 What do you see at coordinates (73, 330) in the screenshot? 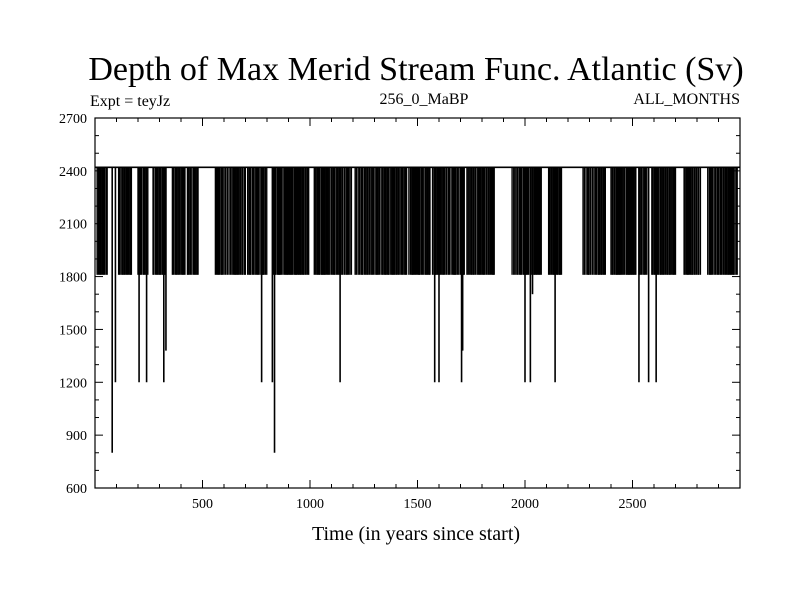
I see `y-tick-label: 1500` at bounding box center [73, 330].